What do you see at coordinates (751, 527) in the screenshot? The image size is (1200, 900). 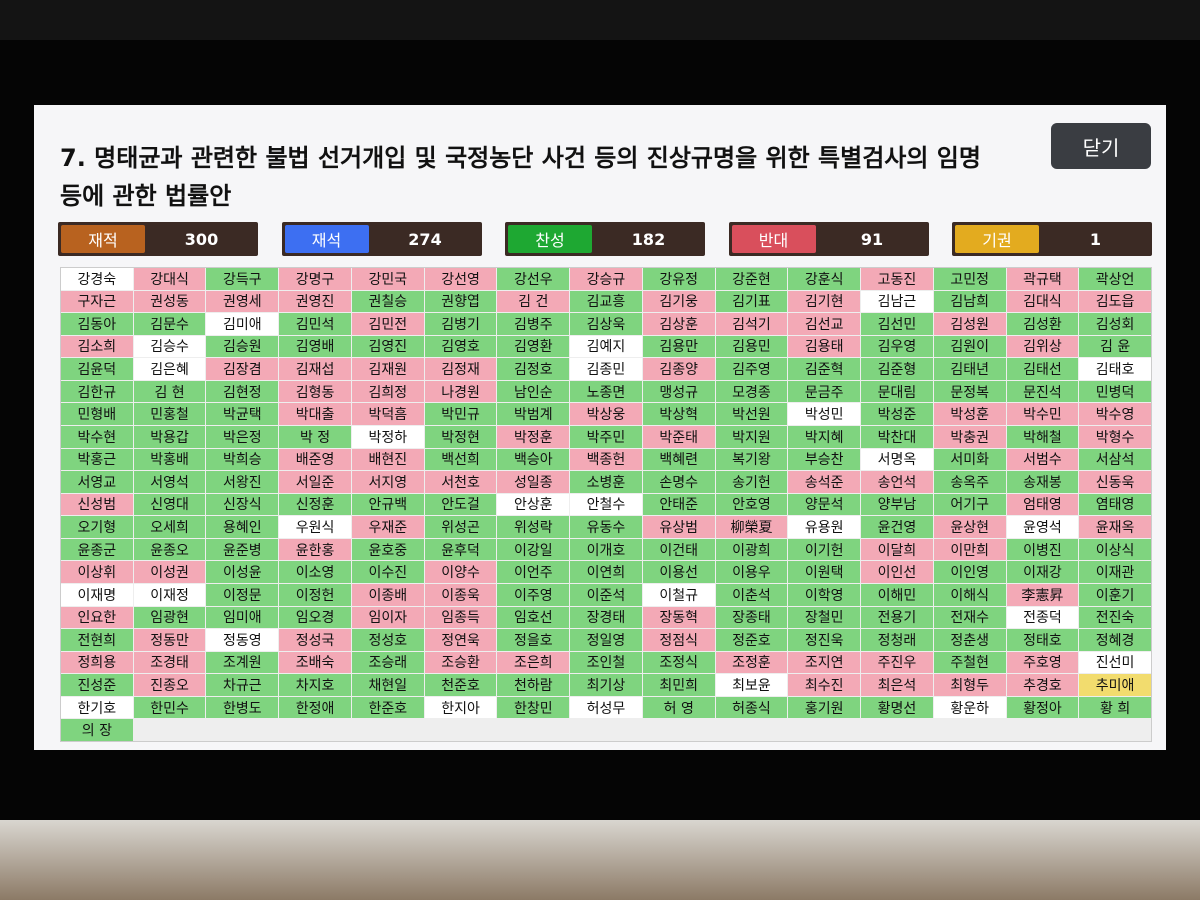 I see `member-cell: 柳榮夏` at bounding box center [751, 527].